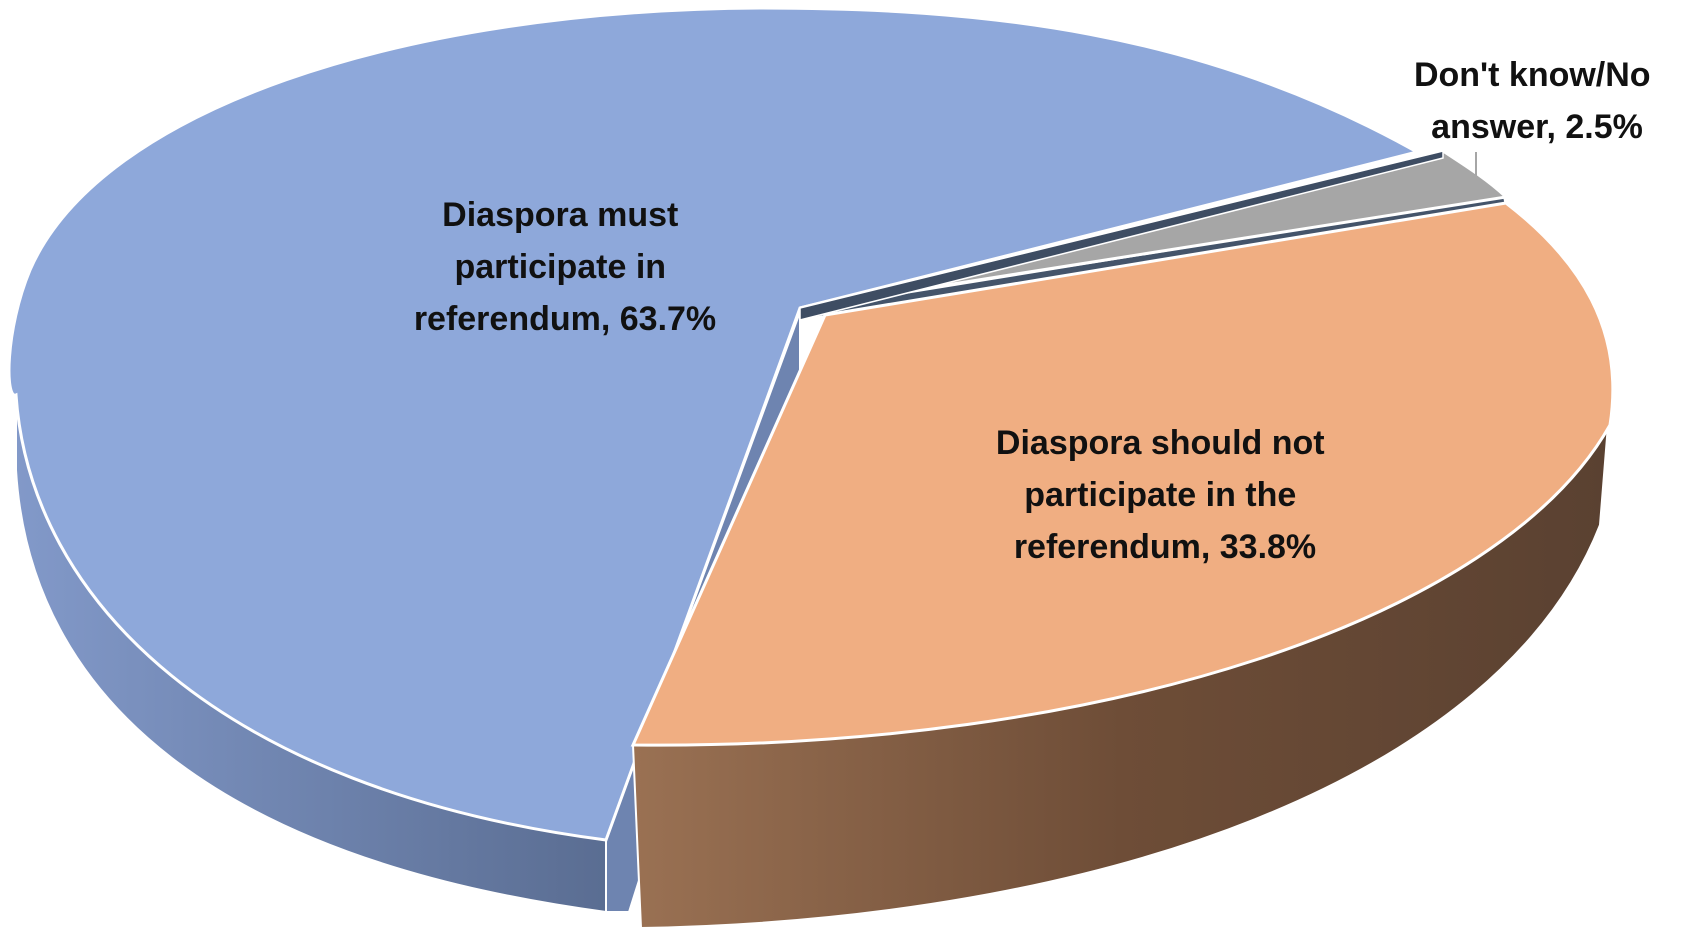 The width and height of the screenshot is (1693, 938). What do you see at coordinates (560, 215) in the screenshot?
I see `slice-label-line: Diaspora must` at bounding box center [560, 215].